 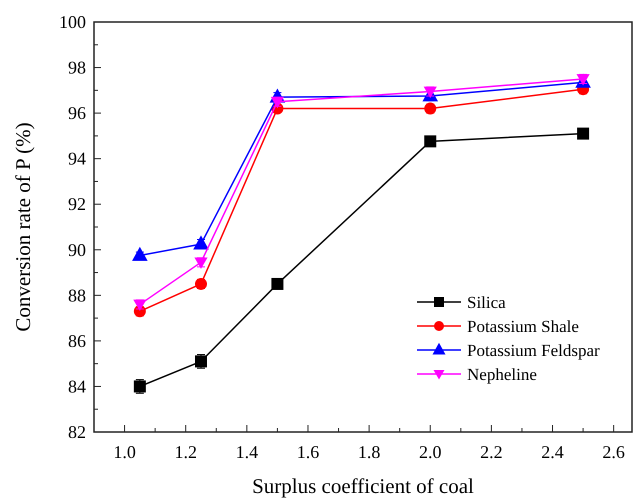 I want to click on y-tick-label: 98, so click(x=77, y=68).